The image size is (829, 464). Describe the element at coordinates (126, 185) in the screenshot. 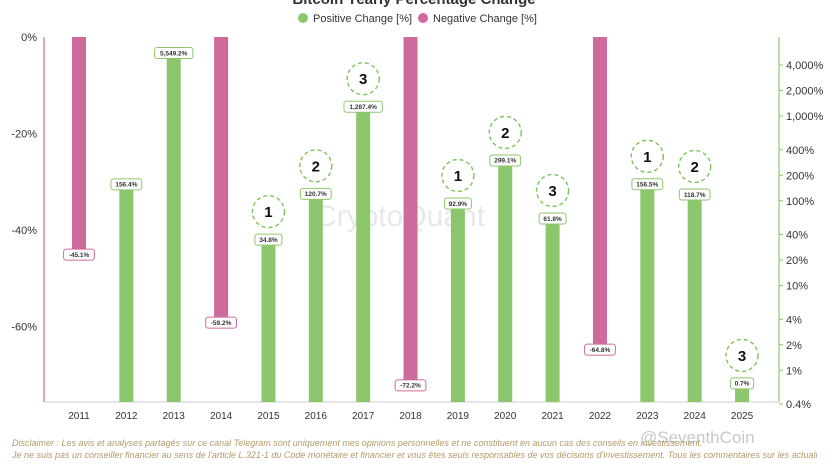

I see `data-label: 156.4%` at that location.